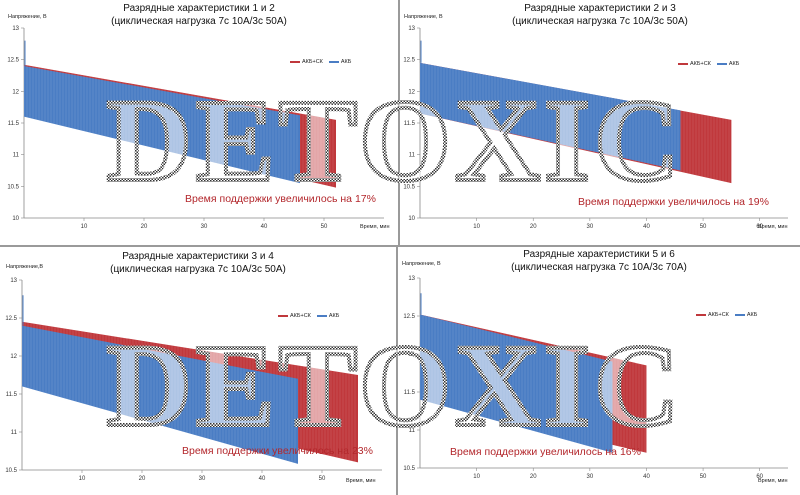 This screenshot has width=800, height=495. I want to click on y-axis-label: Напряжение,В, so click(25, 267).